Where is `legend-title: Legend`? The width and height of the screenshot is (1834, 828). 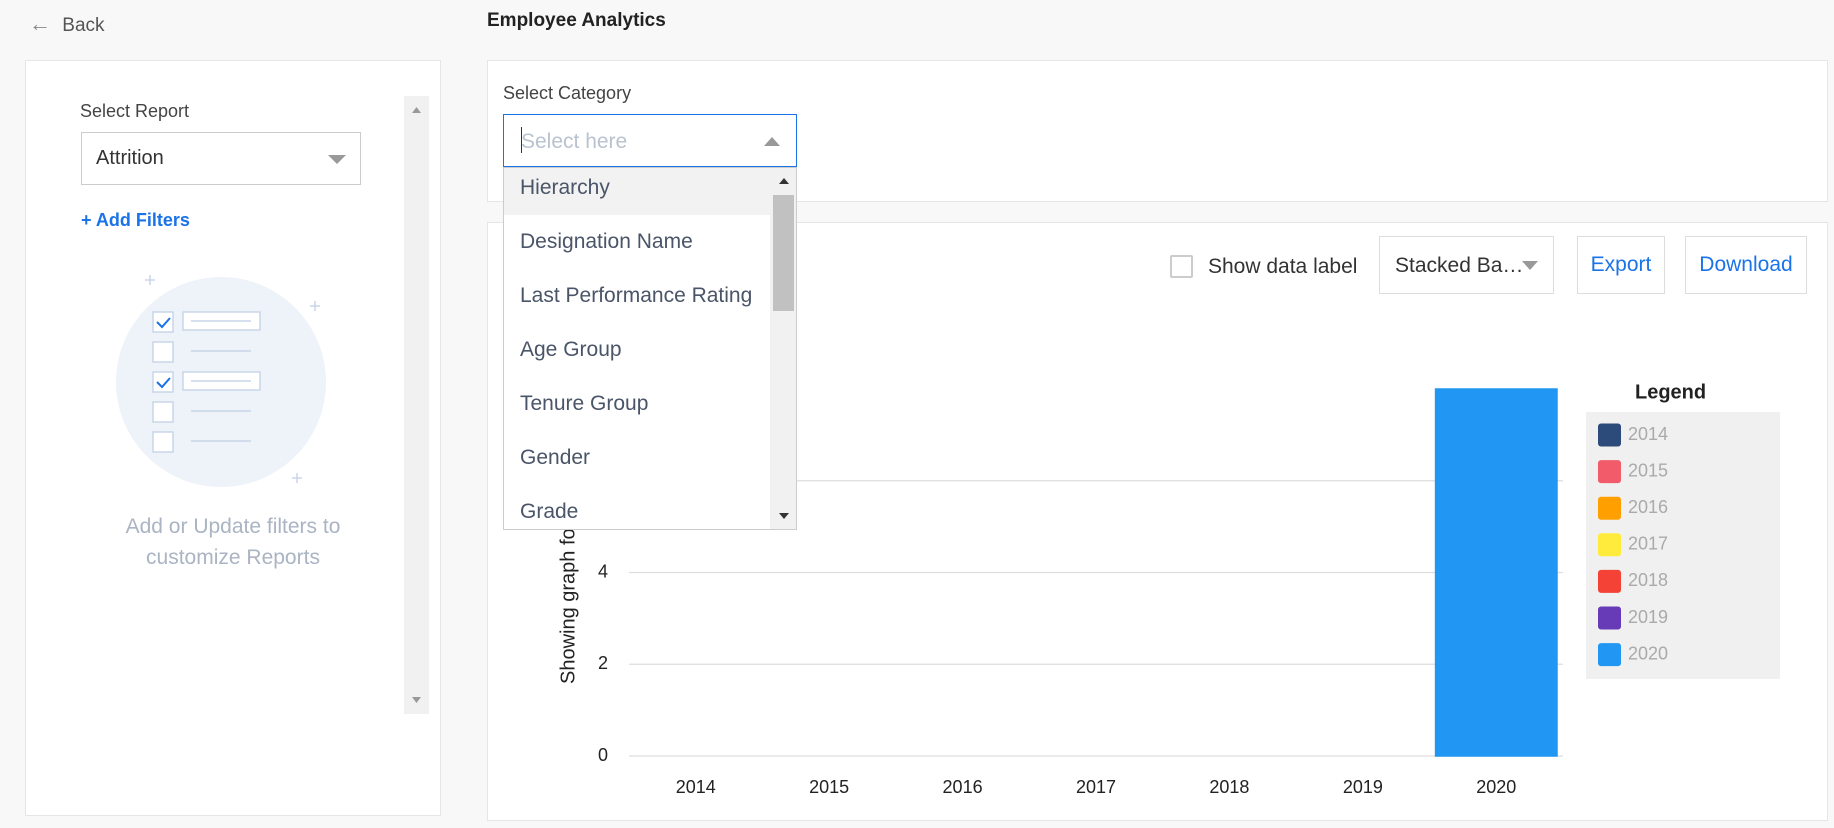
legend-title: Legend is located at coordinates (1670, 392).